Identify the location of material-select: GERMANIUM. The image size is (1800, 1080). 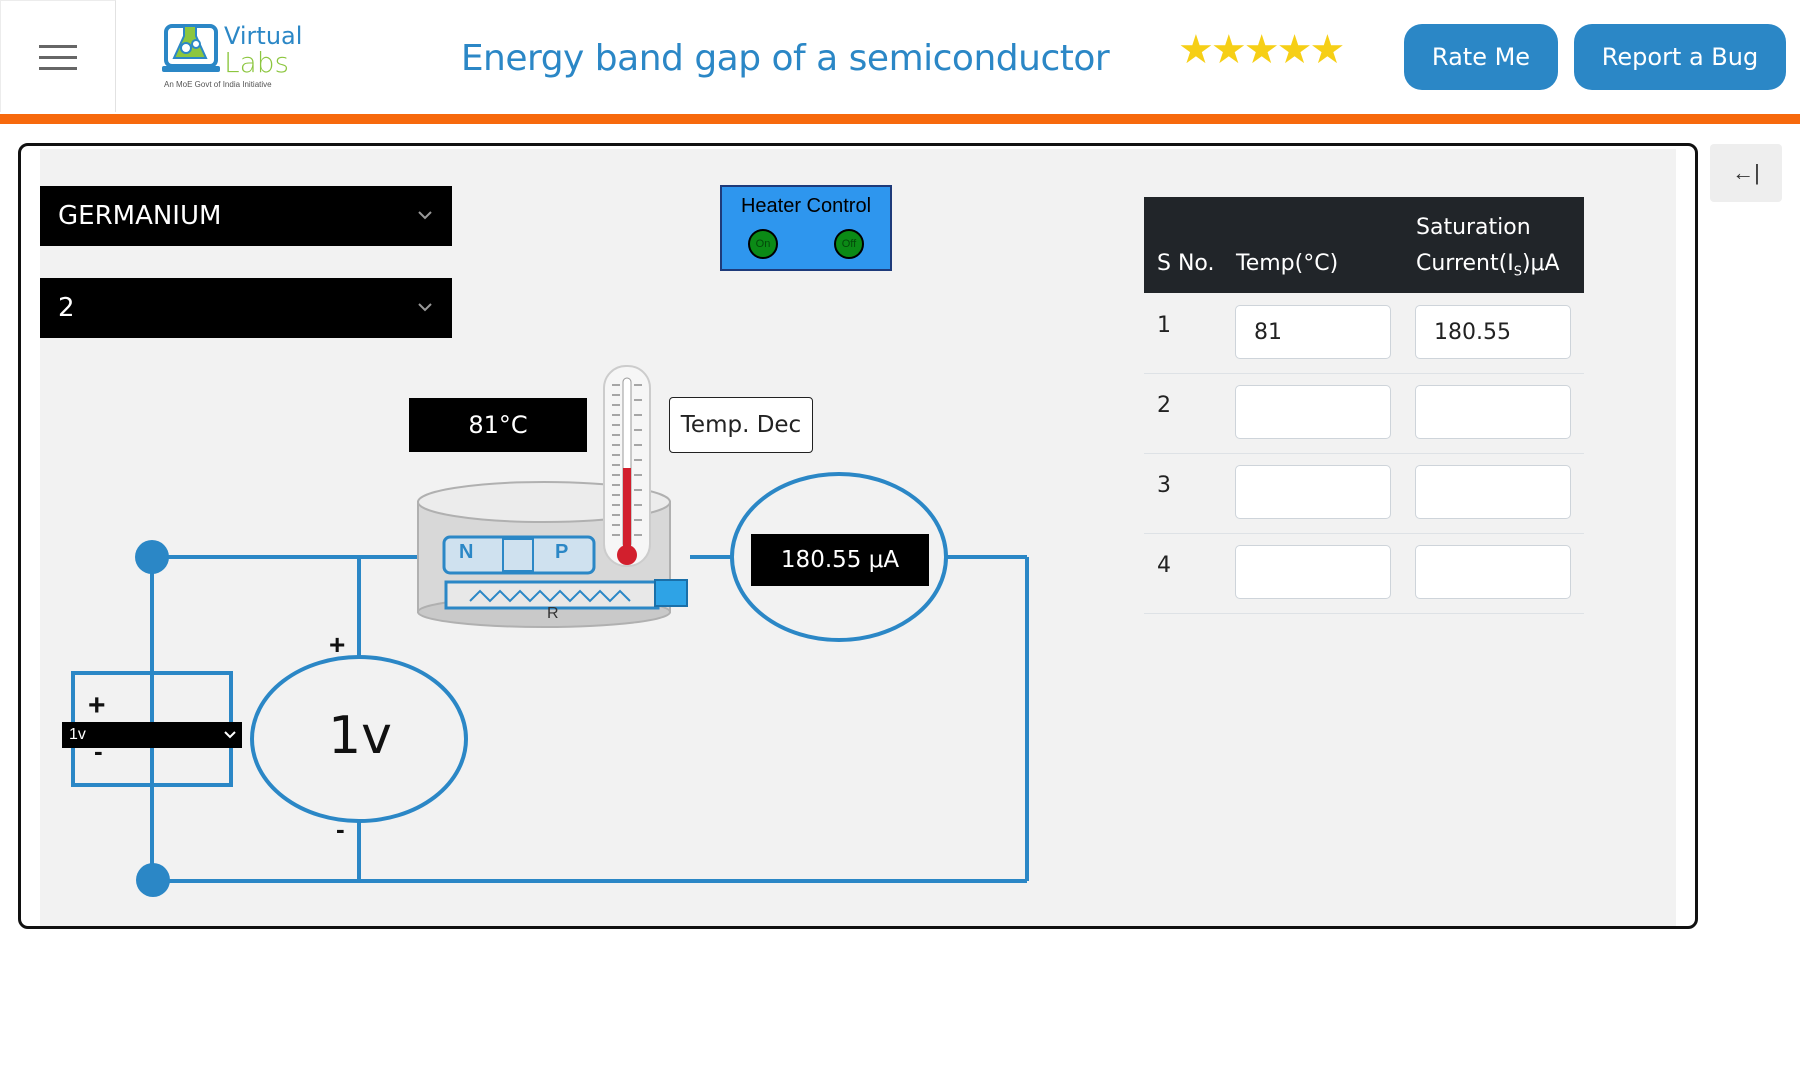
(246, 216).